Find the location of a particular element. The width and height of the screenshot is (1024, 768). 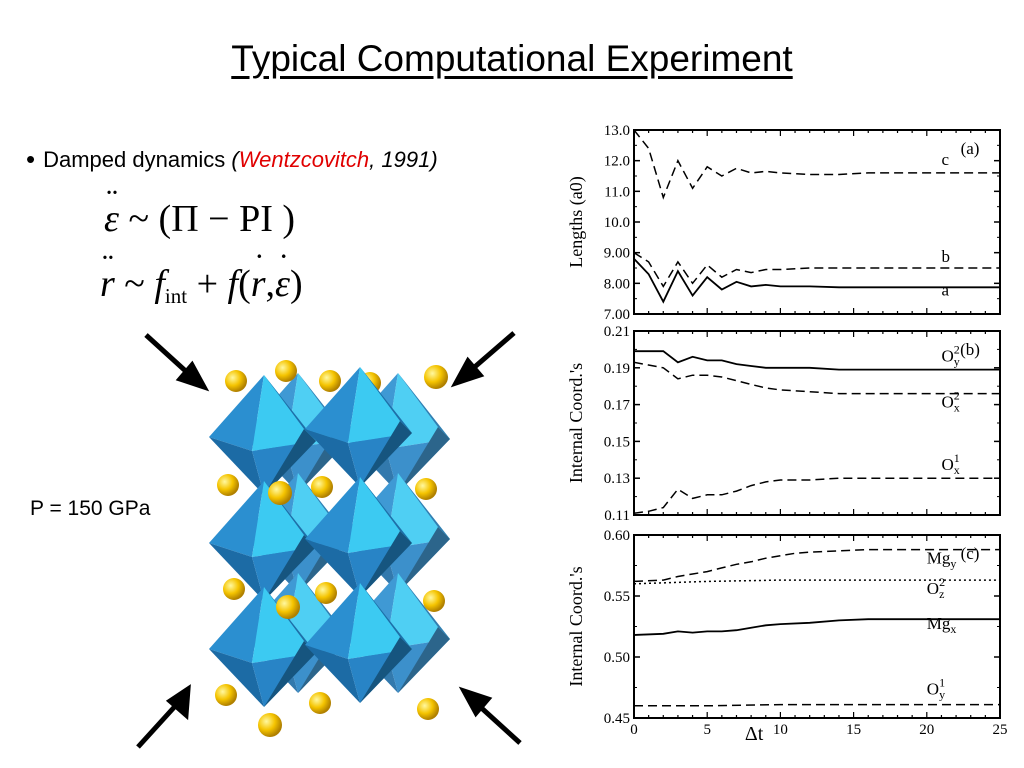

x-tick-label: 15 is located at coordinates (853, 730).